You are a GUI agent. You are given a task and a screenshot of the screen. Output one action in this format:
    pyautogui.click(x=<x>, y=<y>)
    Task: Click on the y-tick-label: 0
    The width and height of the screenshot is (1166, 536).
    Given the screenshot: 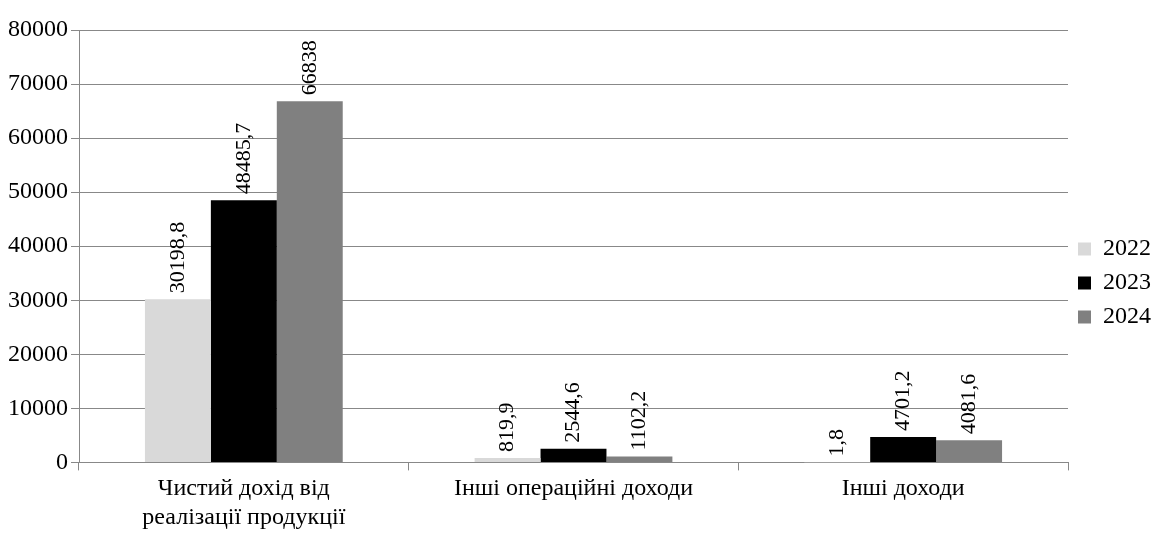 What is the action you would take?
    pyautogui.click(x=62, y=460)
    